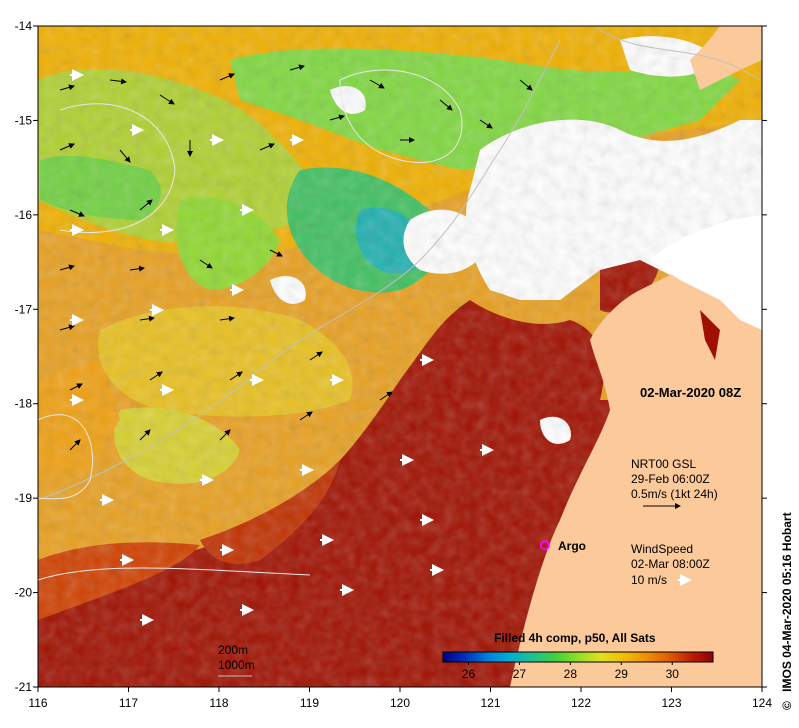 The height and width of the screenshot is (728, 799). I want to click on argo-marker, so click(544, 545).